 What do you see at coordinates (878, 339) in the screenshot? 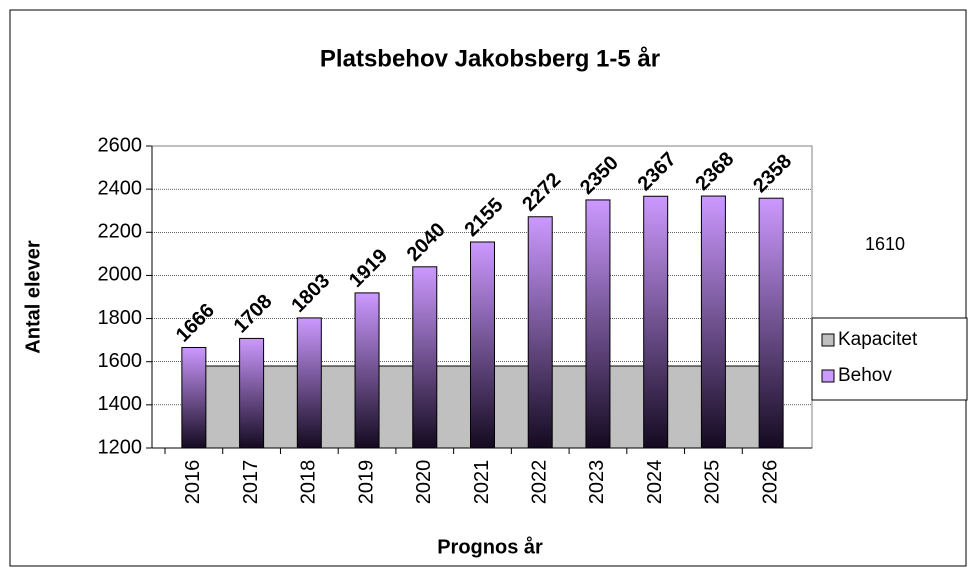
I see `legend-label: Kapacitet` at bounding box center [878, 339].